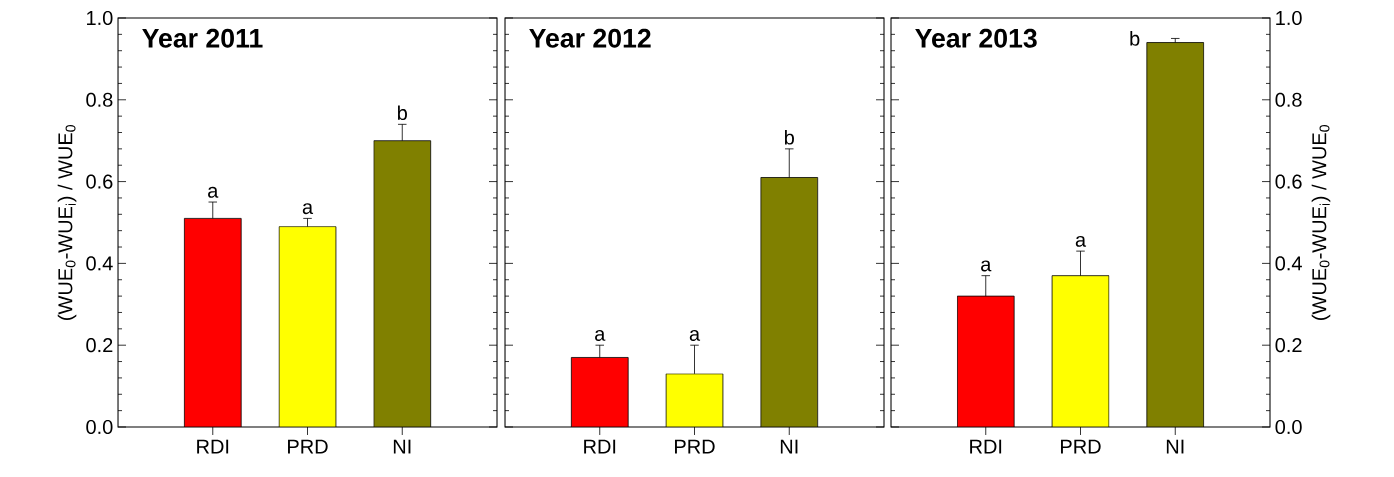  What do you see at coordinates (202, 38) in the screenshot?
I see `chart-title: Year 2011` at bounding box center [202, 38].